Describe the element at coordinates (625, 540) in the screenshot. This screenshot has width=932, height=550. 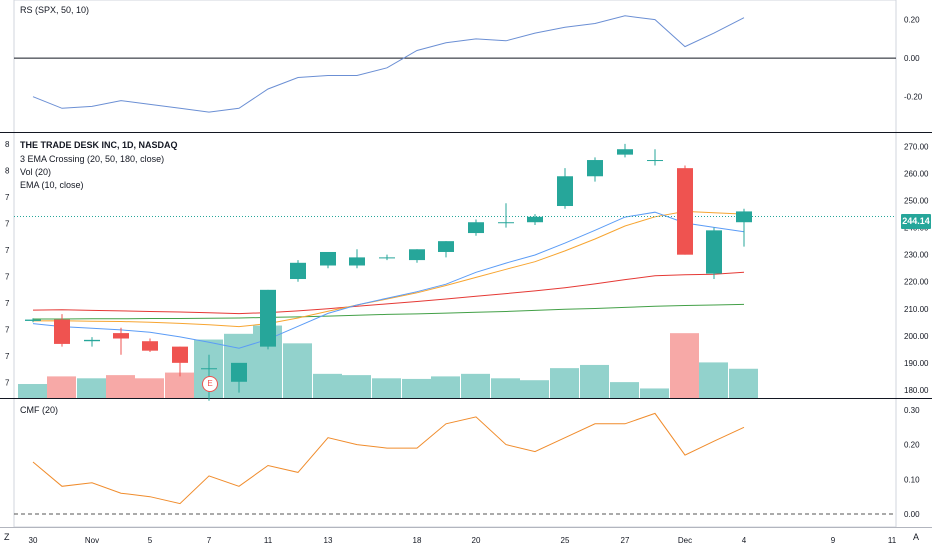
I see `x-axis-label: 27` at that location.